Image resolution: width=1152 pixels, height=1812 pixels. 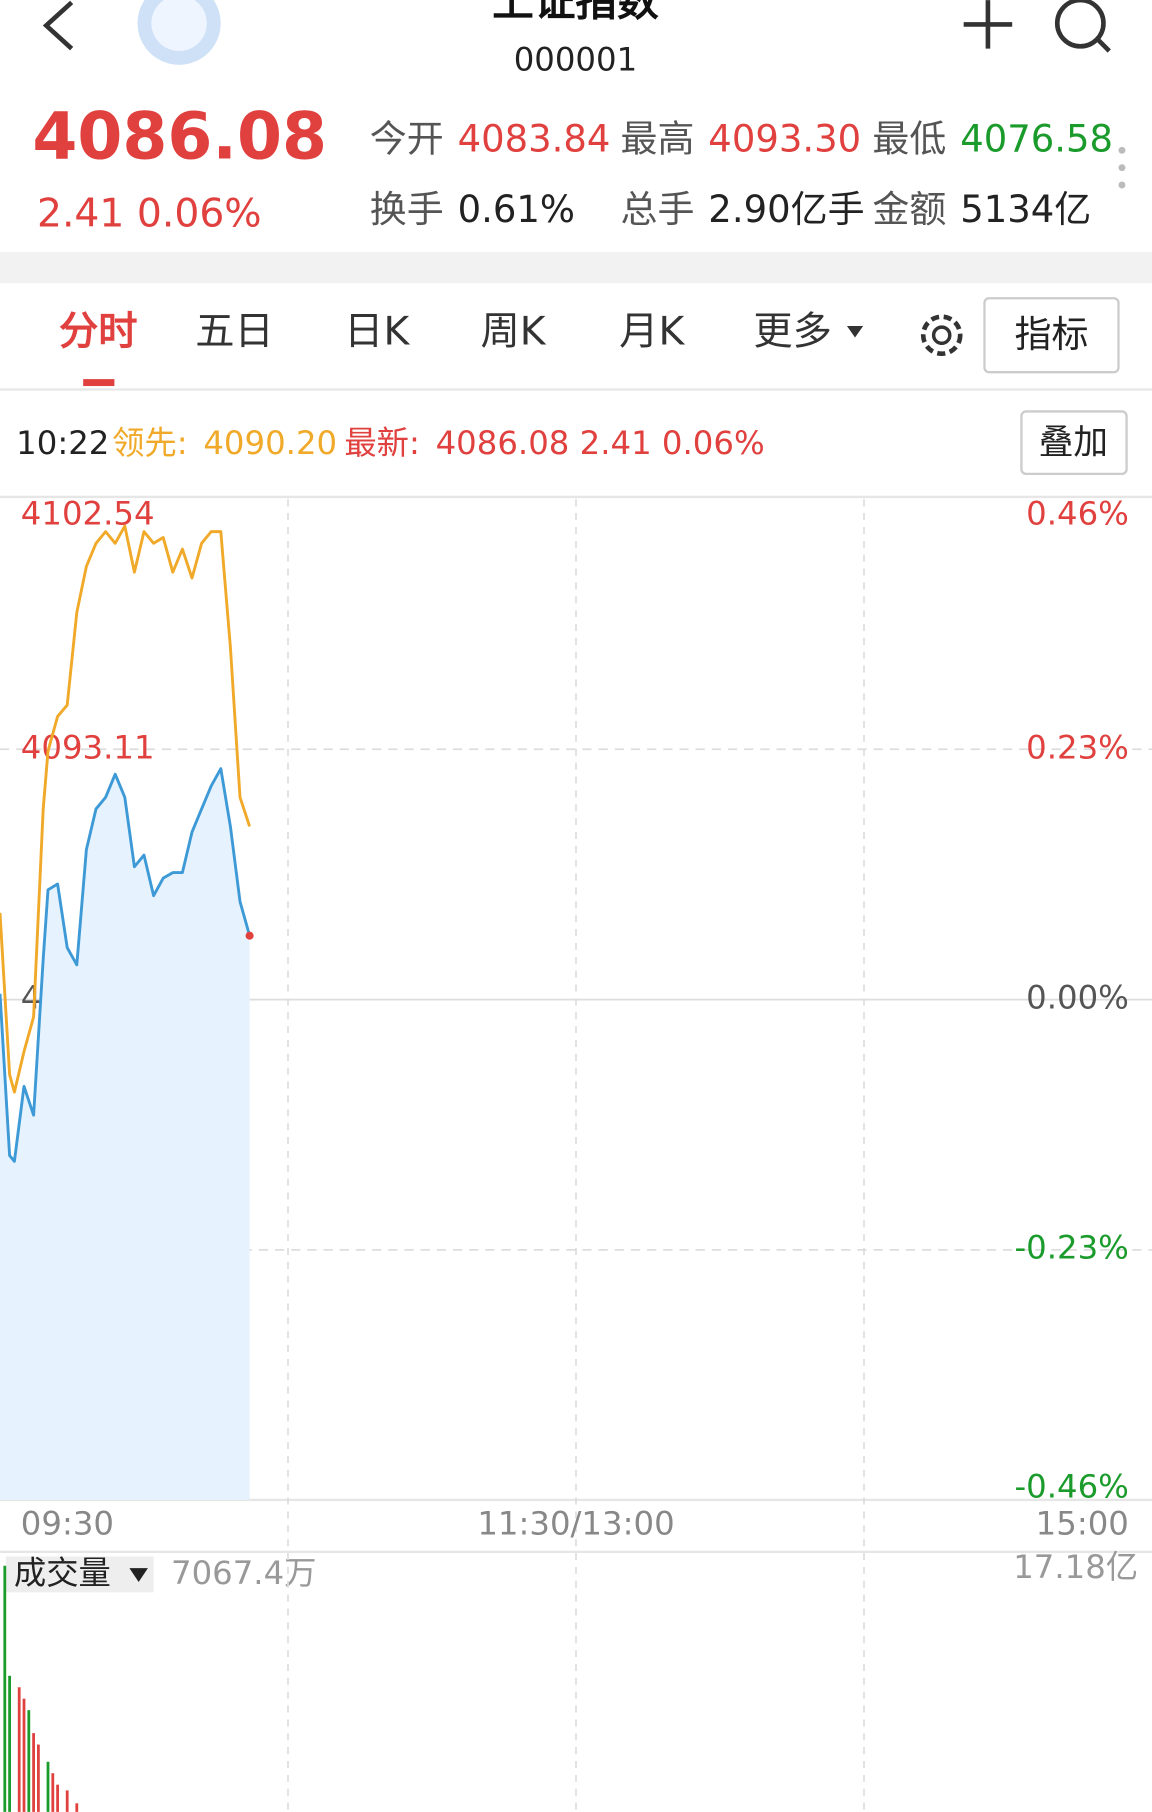 I want to click on lead-value: 4090.20, so click(x=270, y=443).